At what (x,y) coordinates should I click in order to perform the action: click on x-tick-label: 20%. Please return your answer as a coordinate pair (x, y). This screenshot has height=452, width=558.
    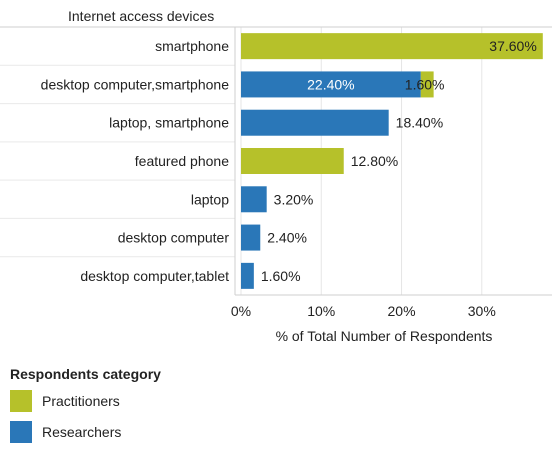
    Looking at the image, I should click on (402, 311).